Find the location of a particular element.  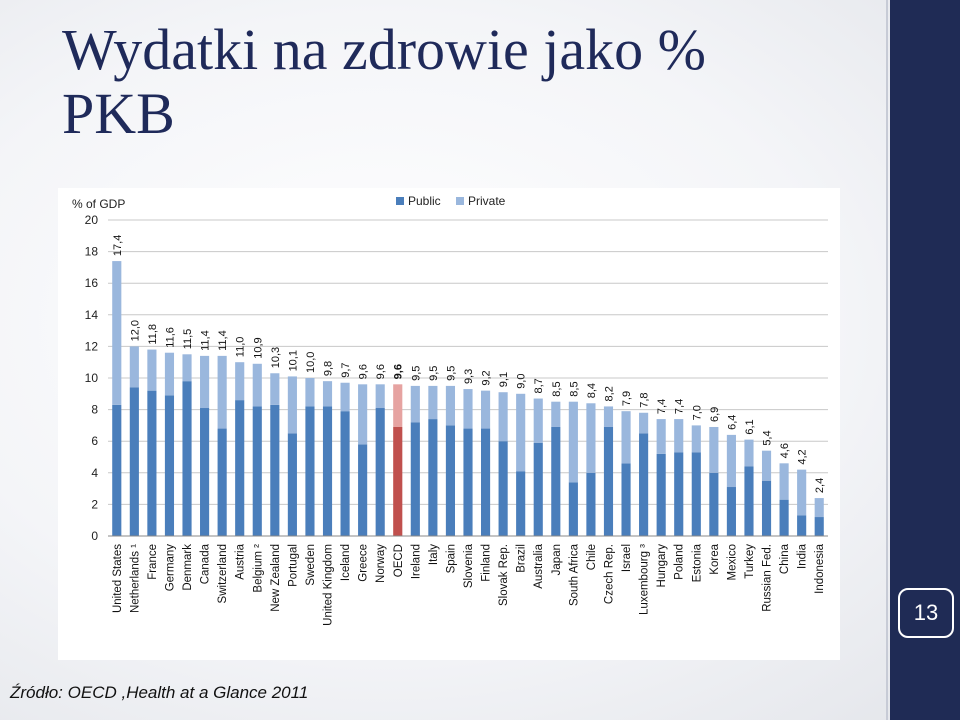

bar-total-label: 6,1 is located at coordinates (750, 426).